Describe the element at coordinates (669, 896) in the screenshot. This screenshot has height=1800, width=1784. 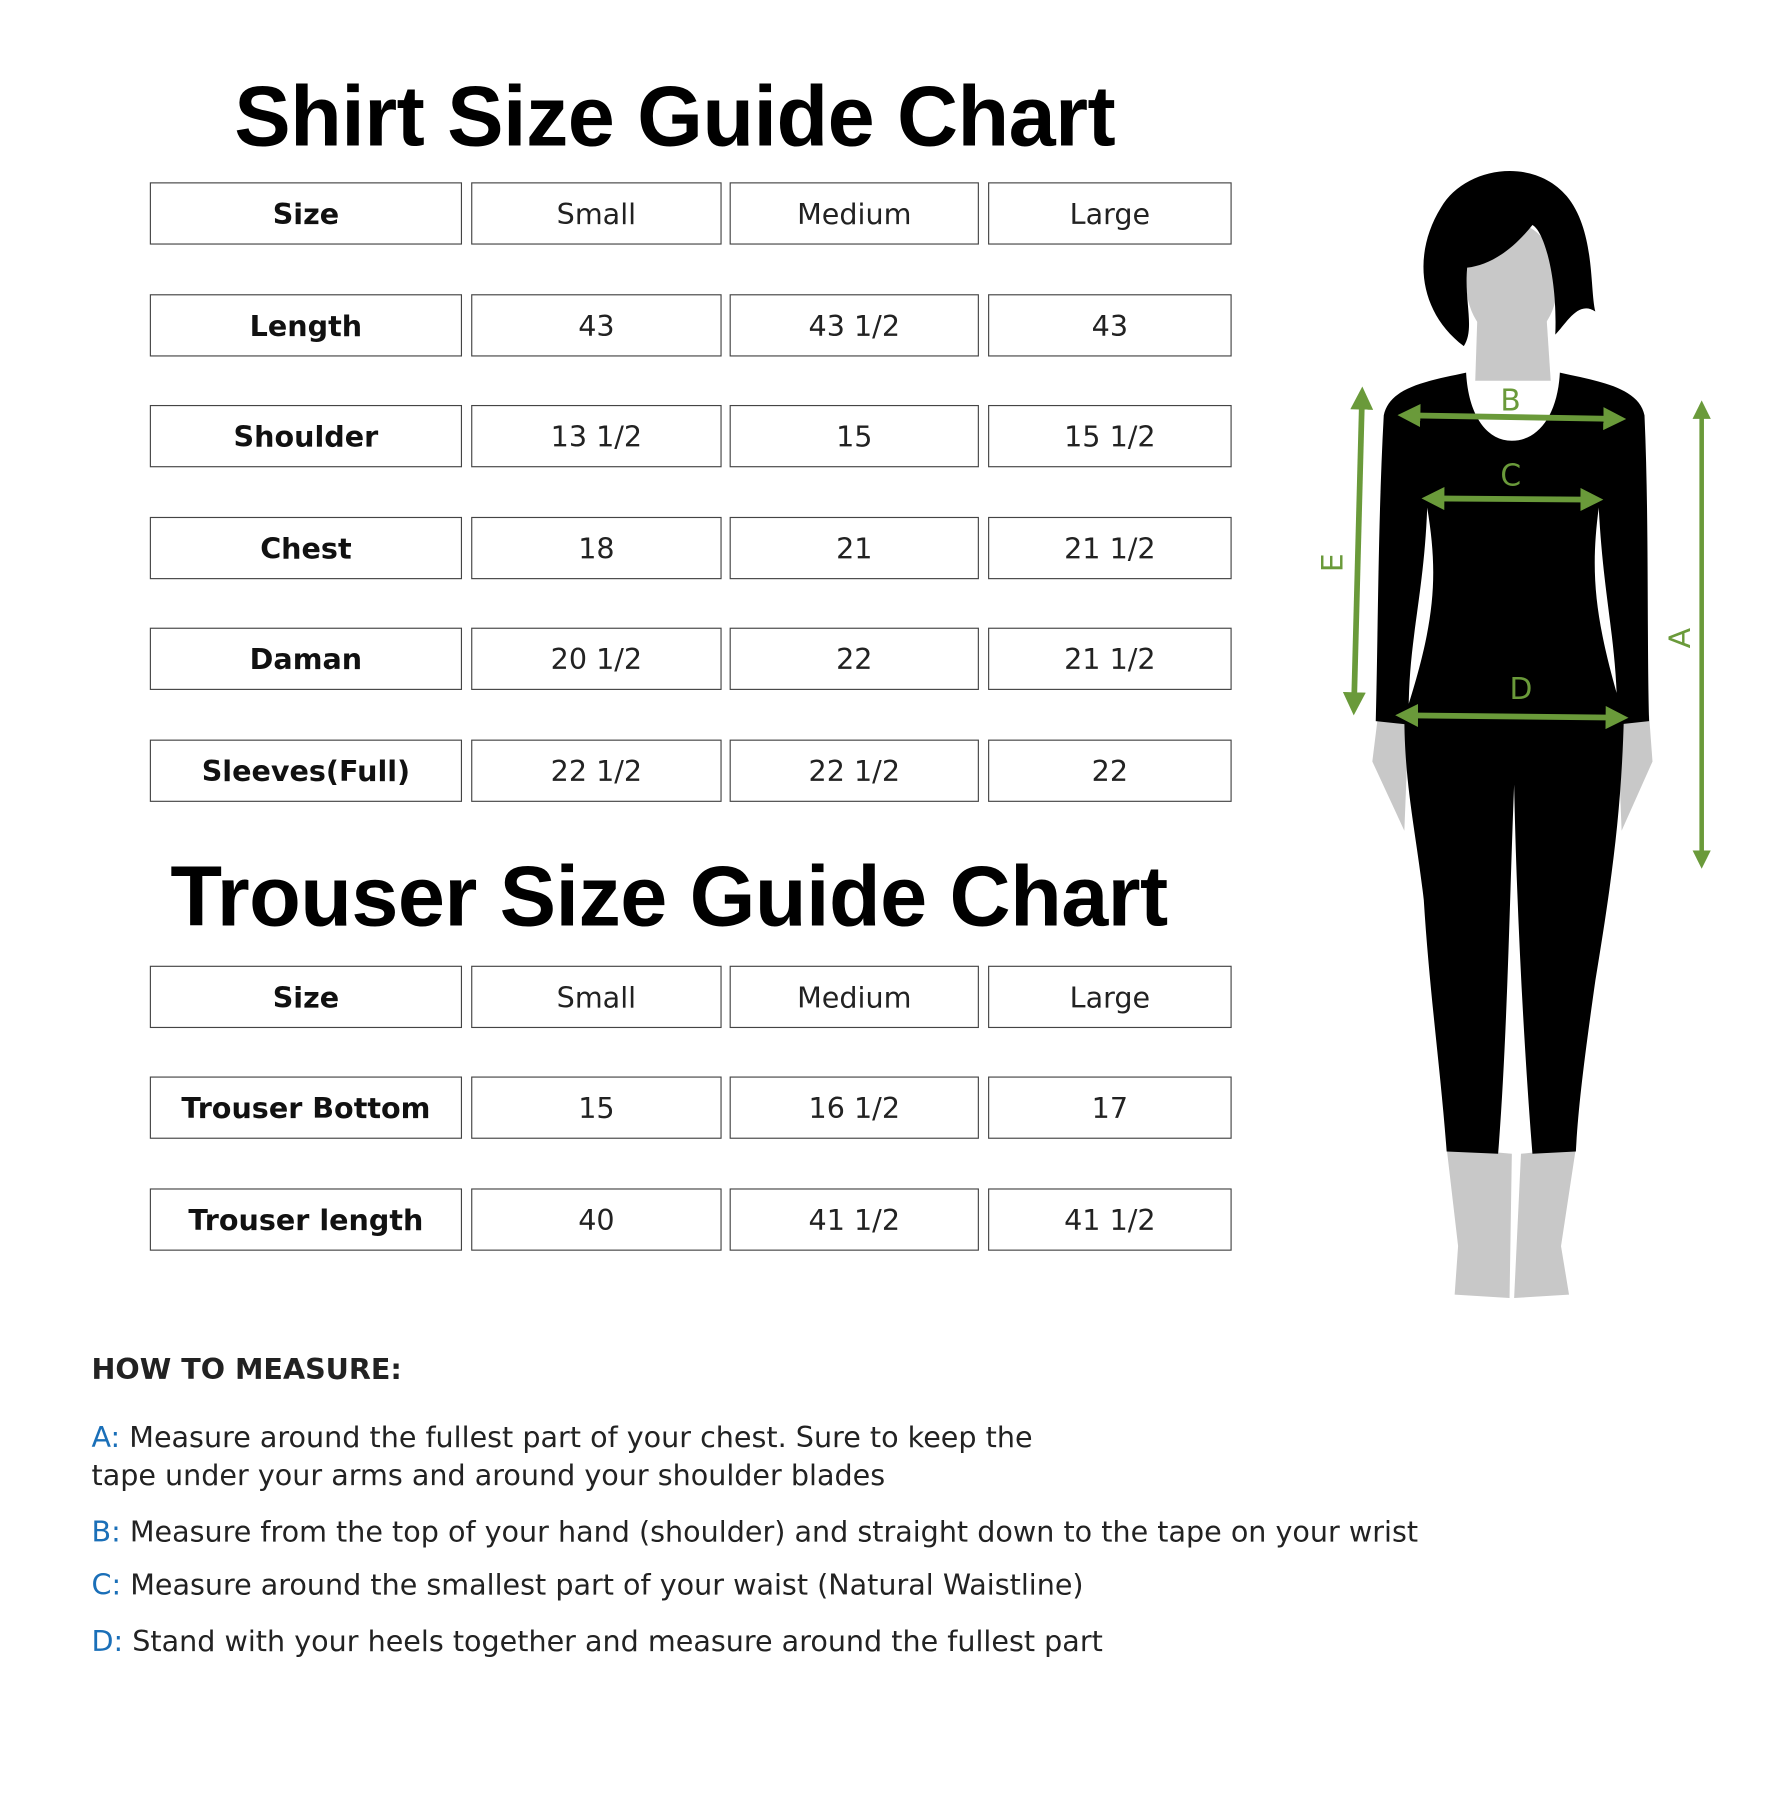
I see `trouser-title: Trouser Size Guide Chart` at that location.